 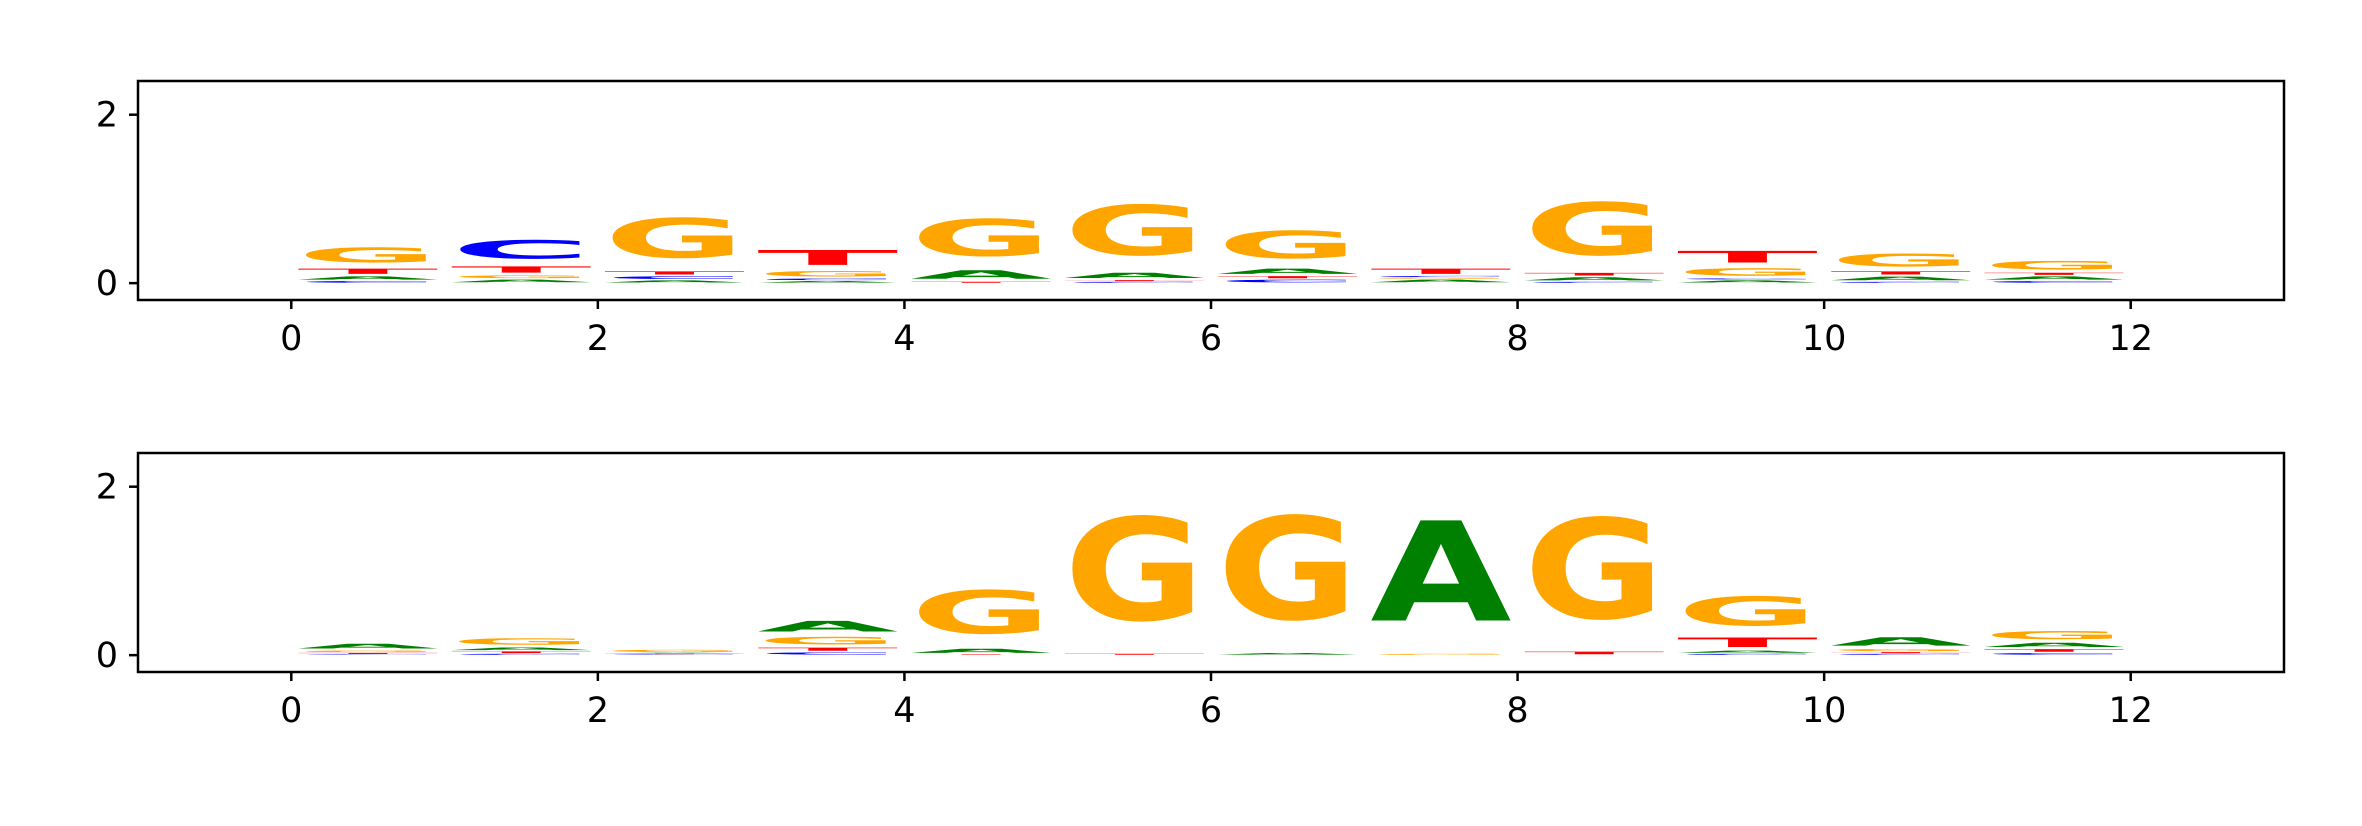 I want to click on logo-column-7: GA, so click(x=1440, y=575).